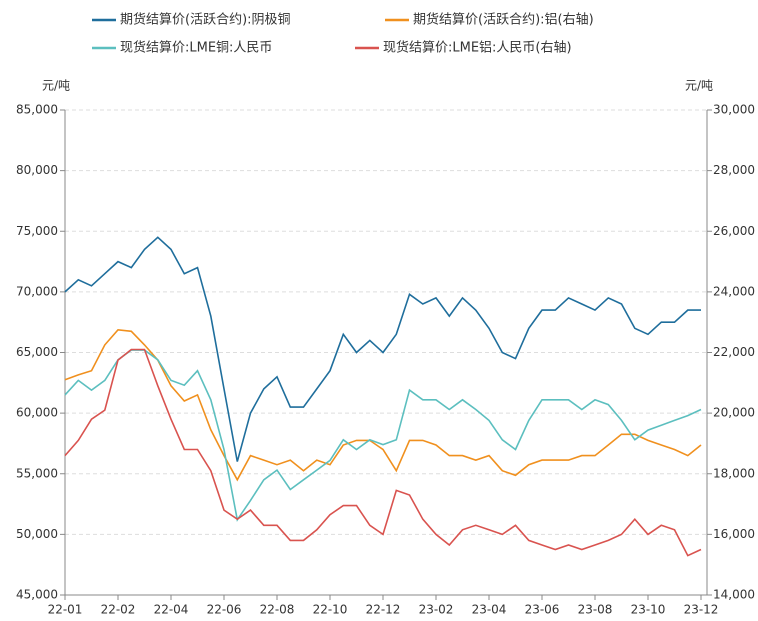 This screenshot has width=758, height=621. Describe the element at coordinates (734, 595) in the screenshot. I see `y2-tick-label: 14,000` at that location.